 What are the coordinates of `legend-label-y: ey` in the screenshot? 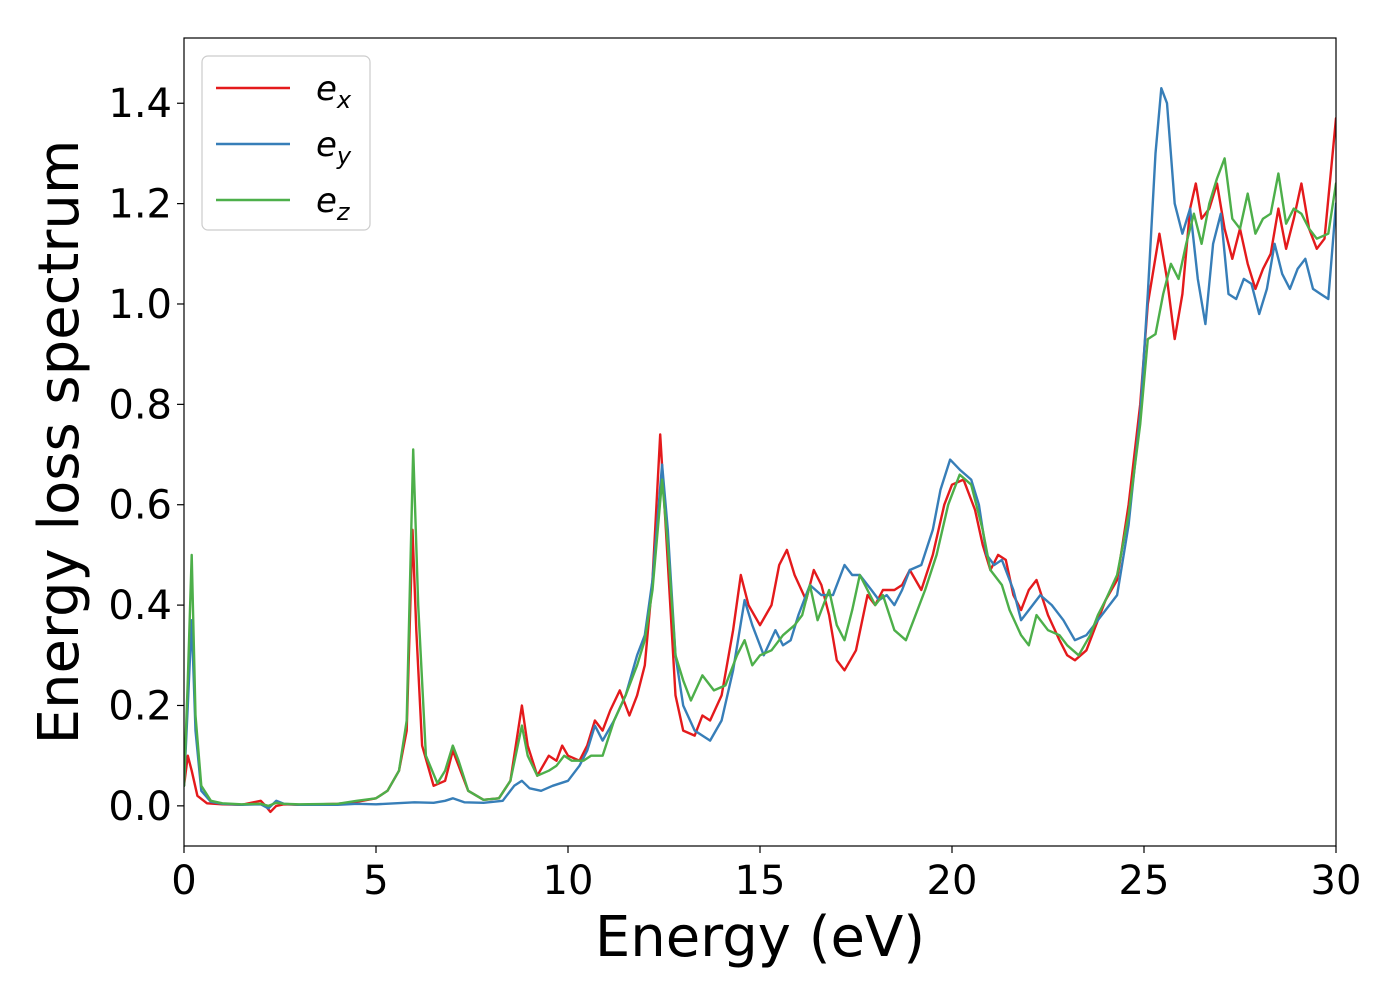 It's located at (334, 147).